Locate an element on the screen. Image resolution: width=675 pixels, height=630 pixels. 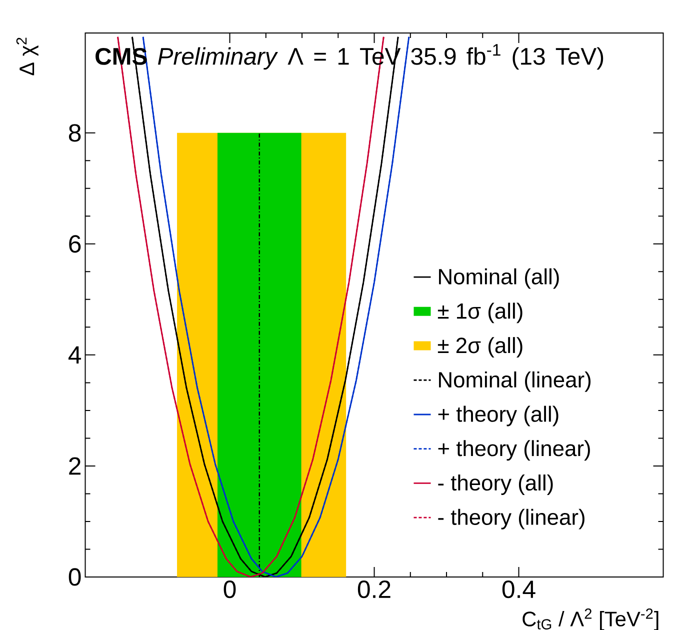
x-tick-label: 0.4 is located at coordinates (519, 589).